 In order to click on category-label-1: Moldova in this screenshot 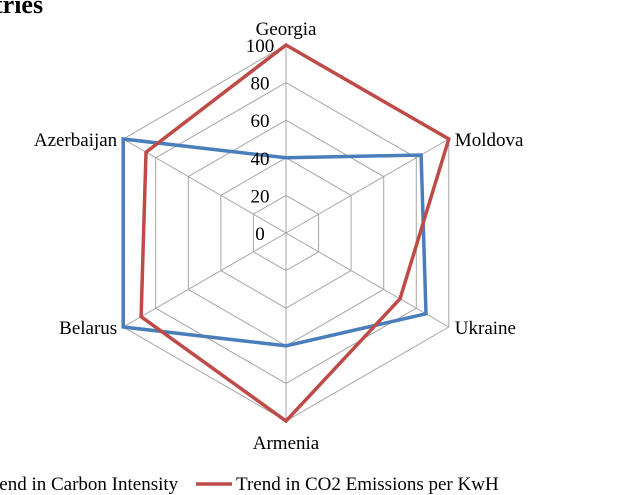, I will do `click(489, 140)`.